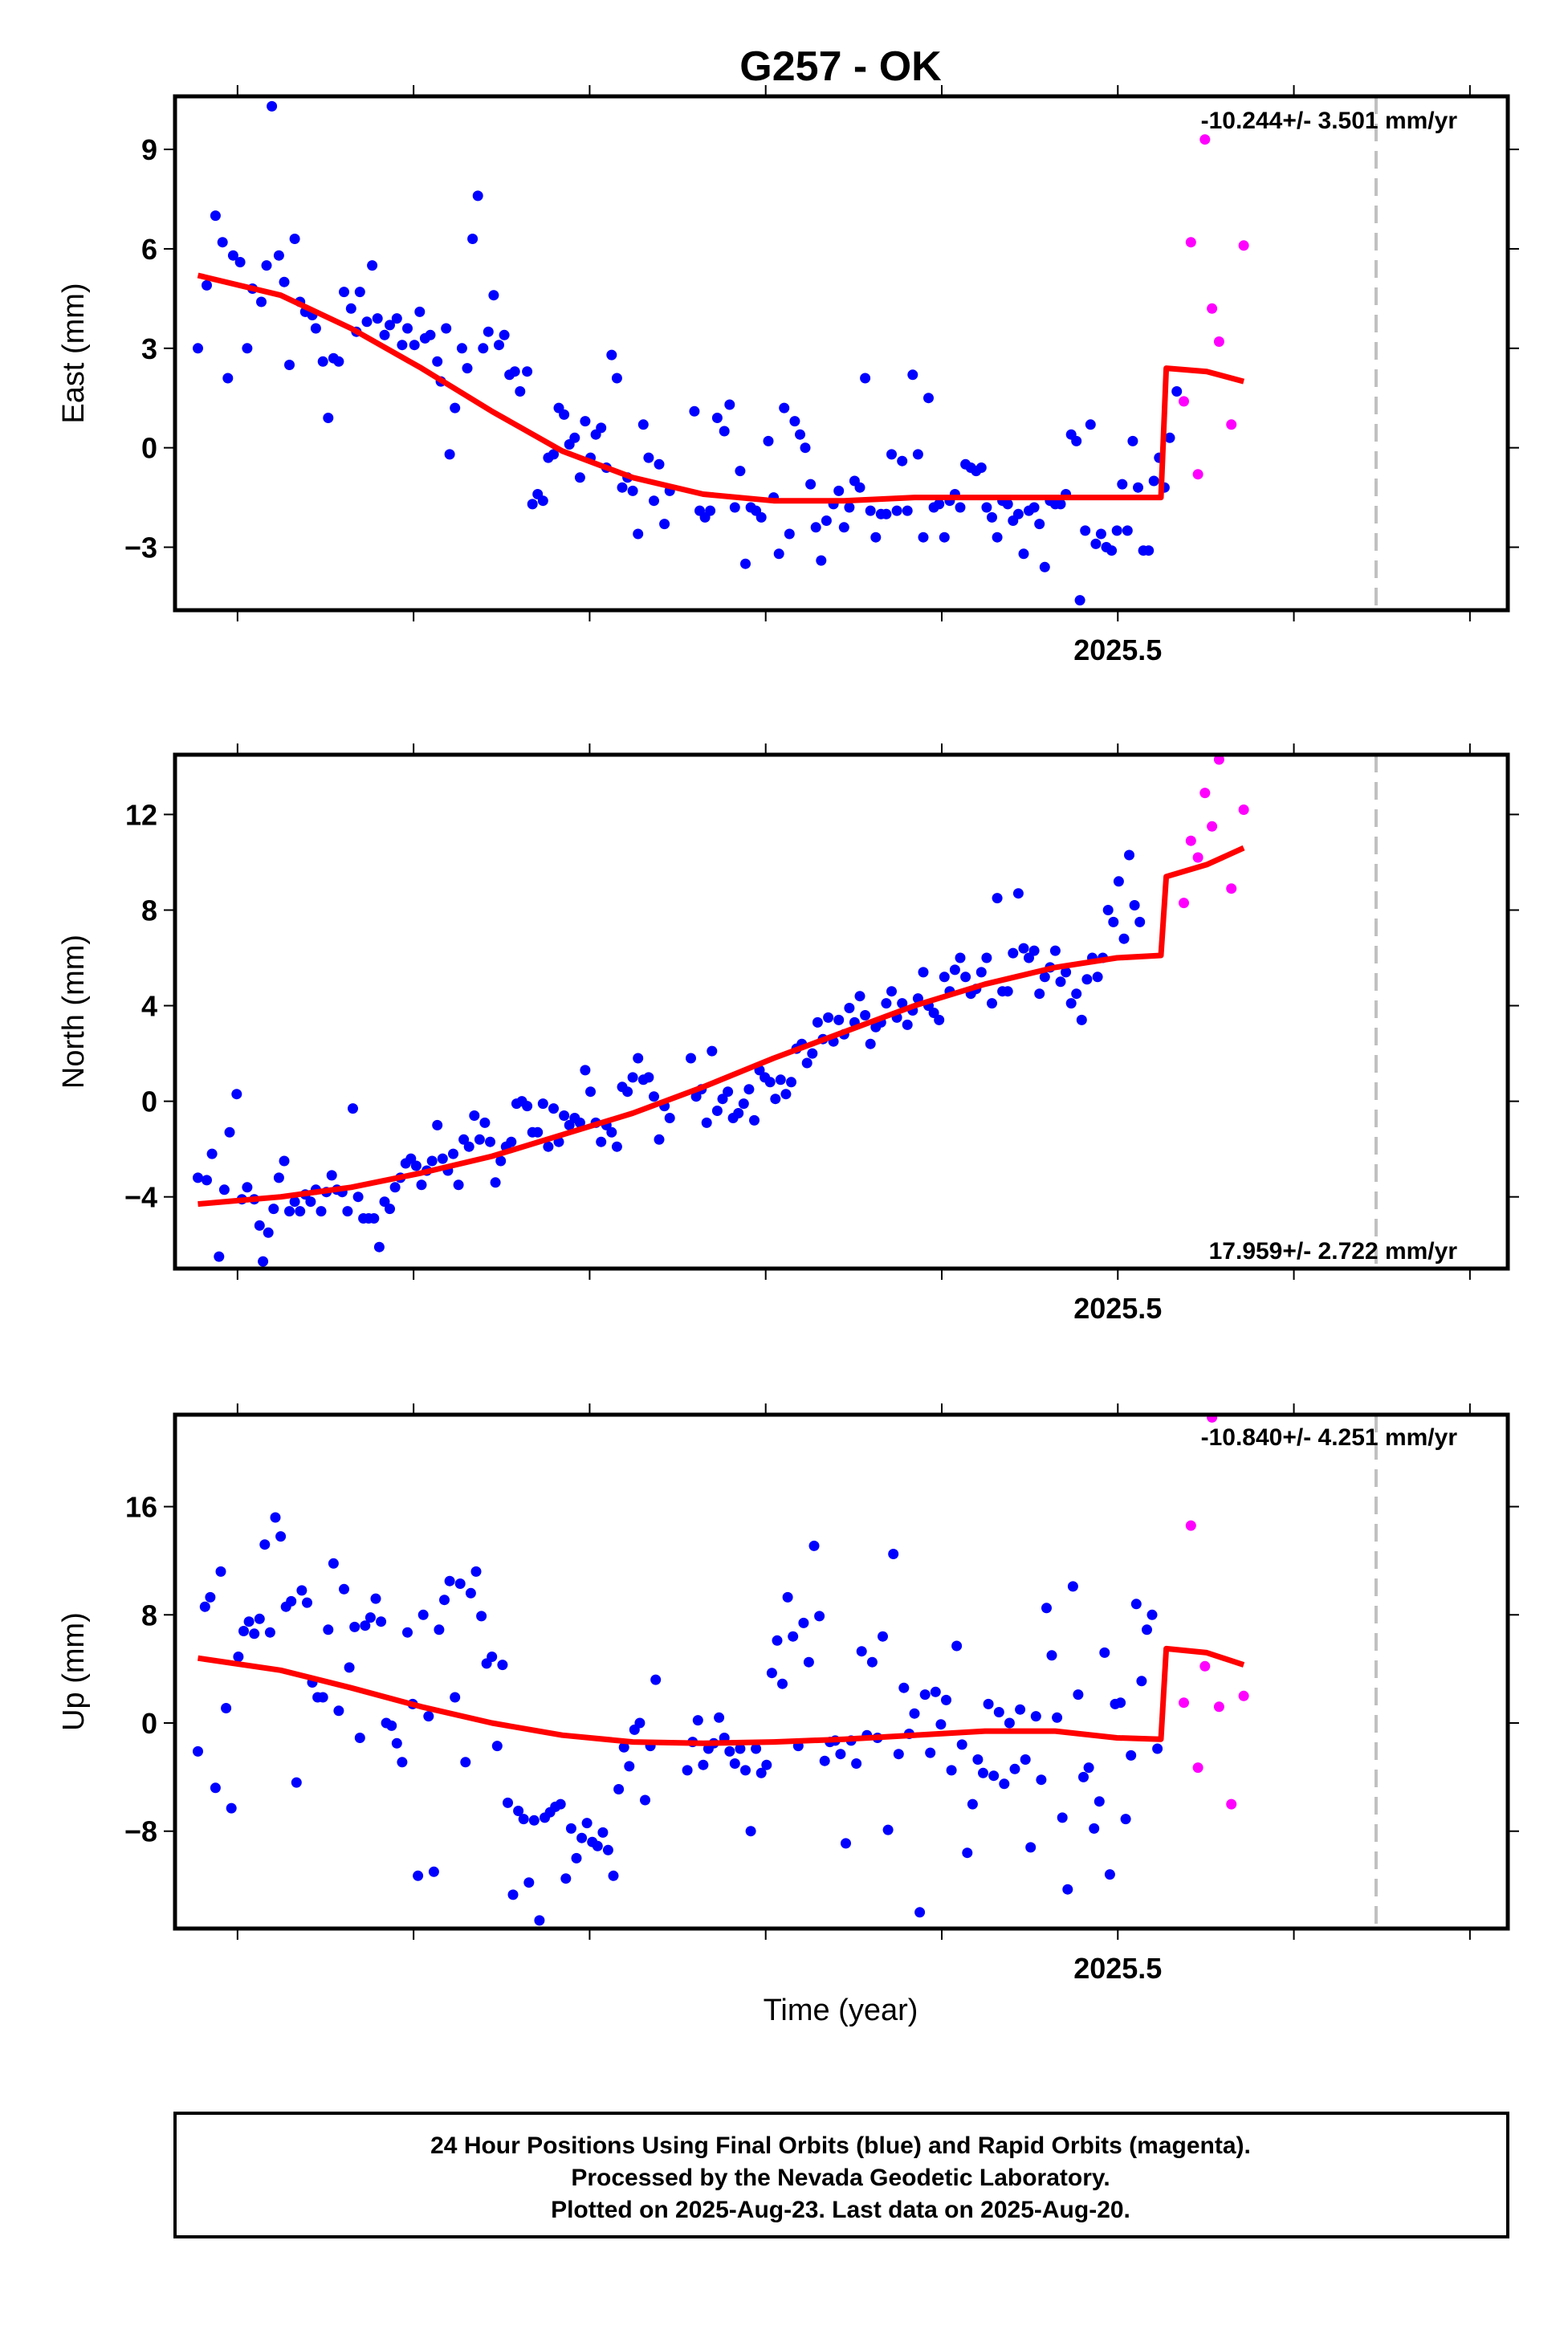  I want to click on up-y-tick-label: 16, so click(141, 1507).